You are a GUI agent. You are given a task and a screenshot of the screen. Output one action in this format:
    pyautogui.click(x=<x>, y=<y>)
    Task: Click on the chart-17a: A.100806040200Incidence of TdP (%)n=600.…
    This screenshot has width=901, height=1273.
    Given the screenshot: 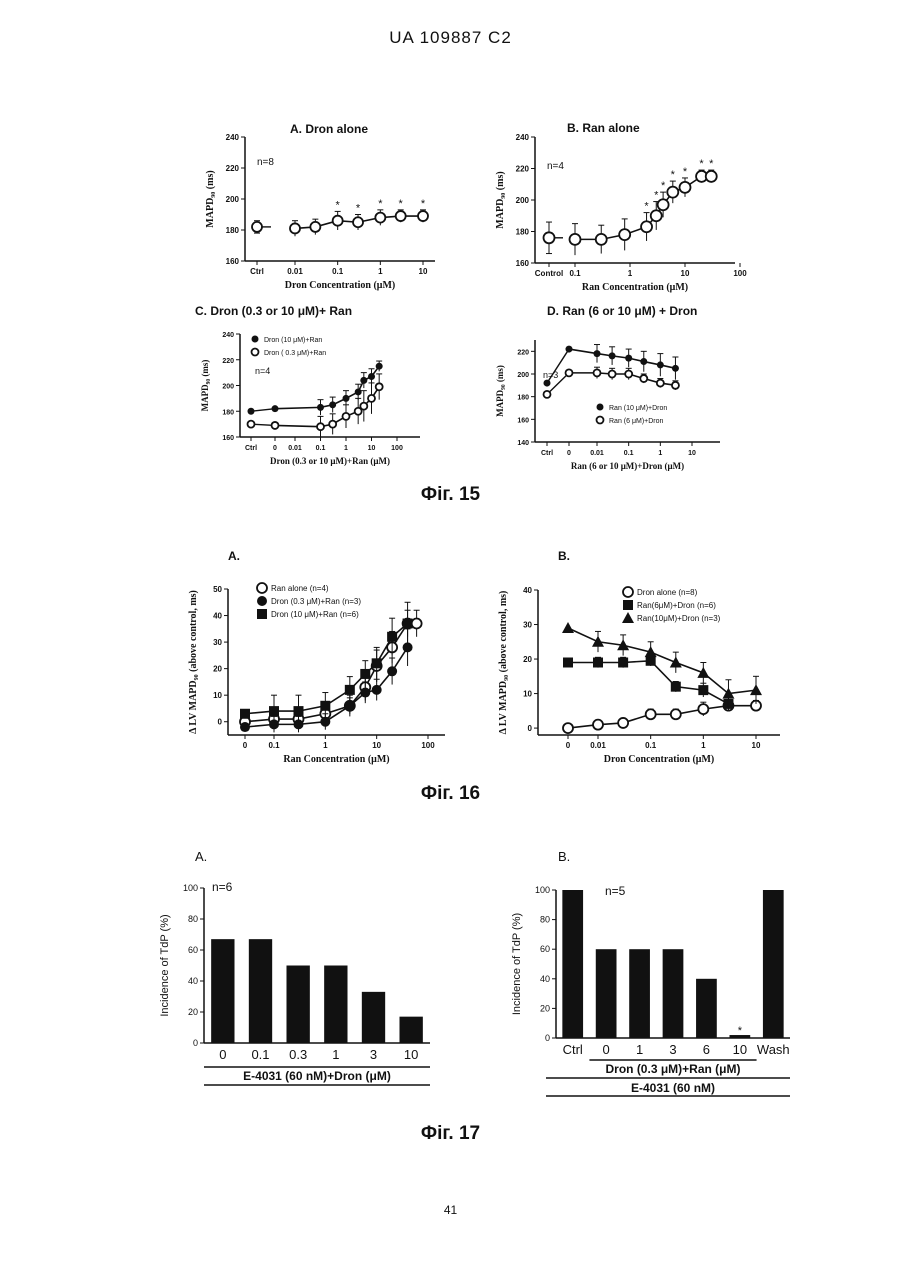 What is the action you would take?
    pyautogui.click(x=300, y=967)
    